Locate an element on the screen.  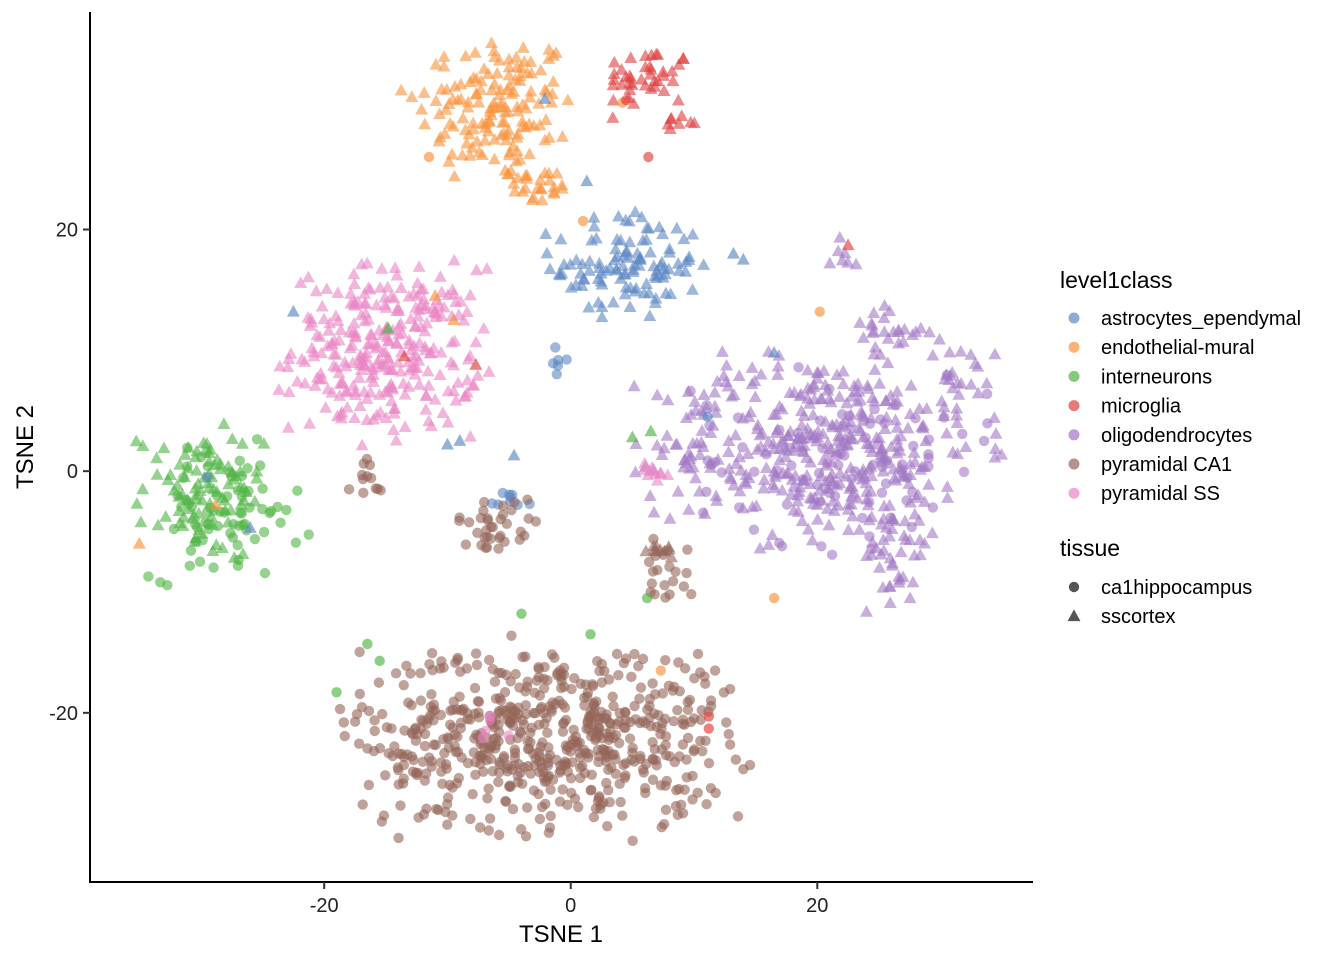
shape-legend-entry: ca1hippocampus is located at coordinates (1160, 588).